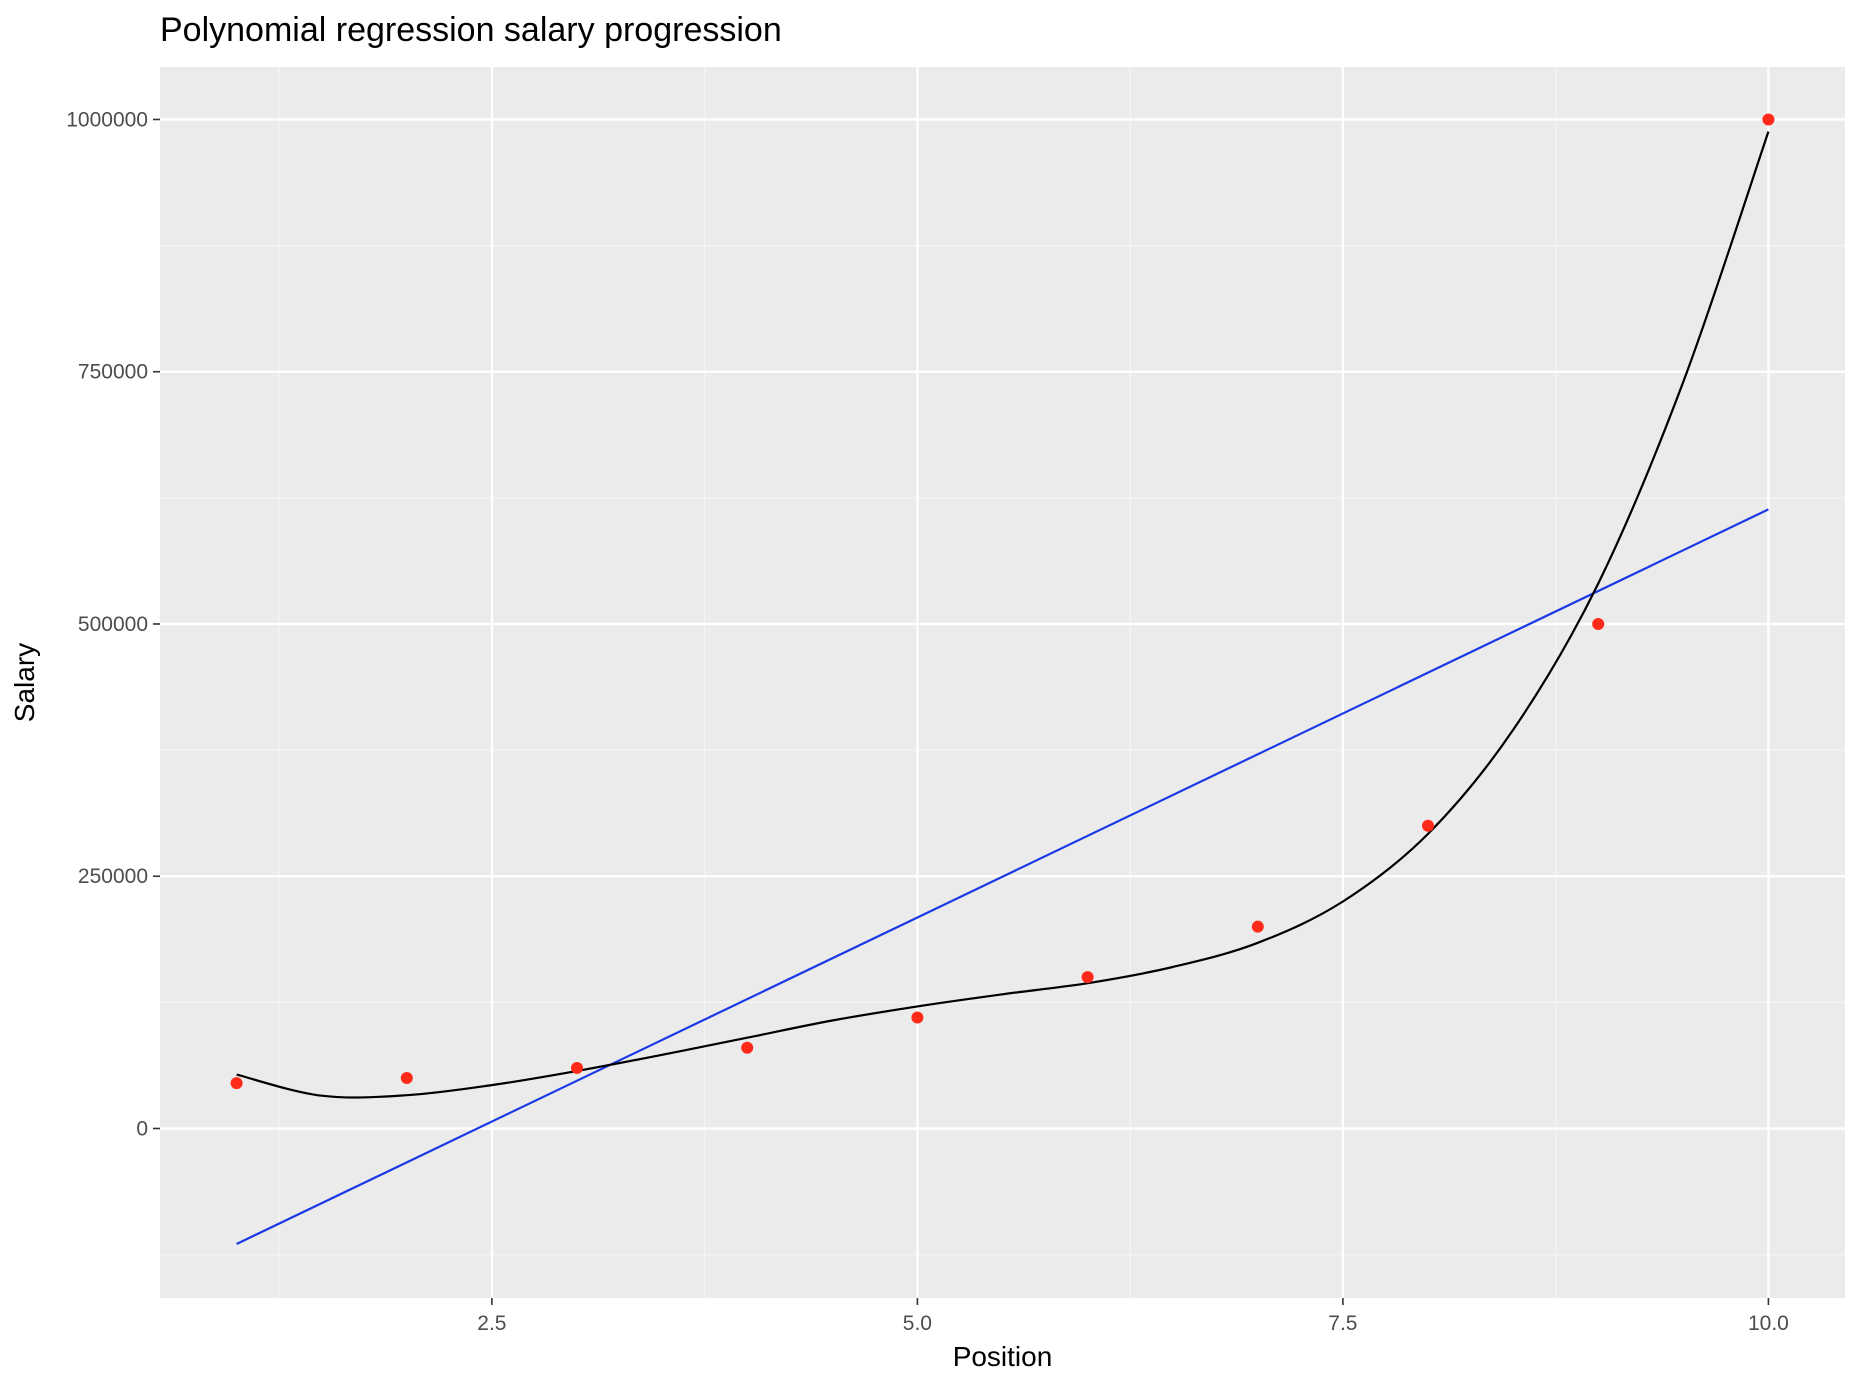 The width and height of the screenshot is (1856, 1376). Describe the element at coordinates (24, 682) in the screenshot. I see `y-axis-title: Salary` at that location.